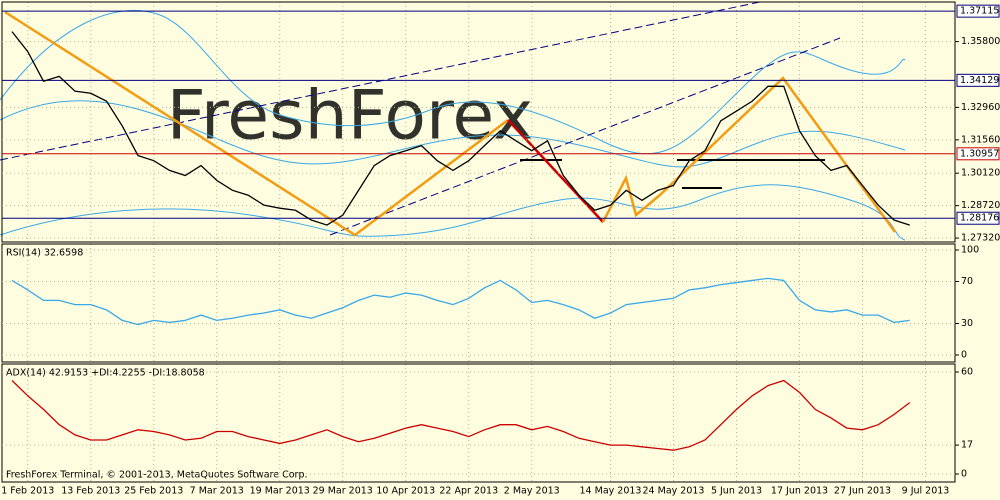 This screenshot has width=1000, height=500. Describe the element at coordinates (90, 491) in the screenshot. I see `x-tick-label: 13 Feb 2013` at that location.